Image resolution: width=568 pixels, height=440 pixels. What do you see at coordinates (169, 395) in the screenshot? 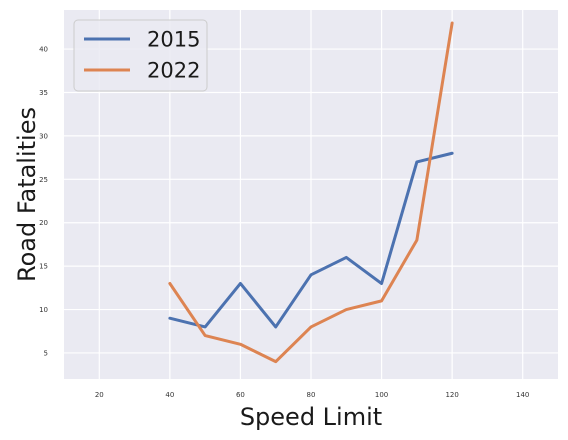
I see `x-tick-label: 40` at bounding box center [169, 395].